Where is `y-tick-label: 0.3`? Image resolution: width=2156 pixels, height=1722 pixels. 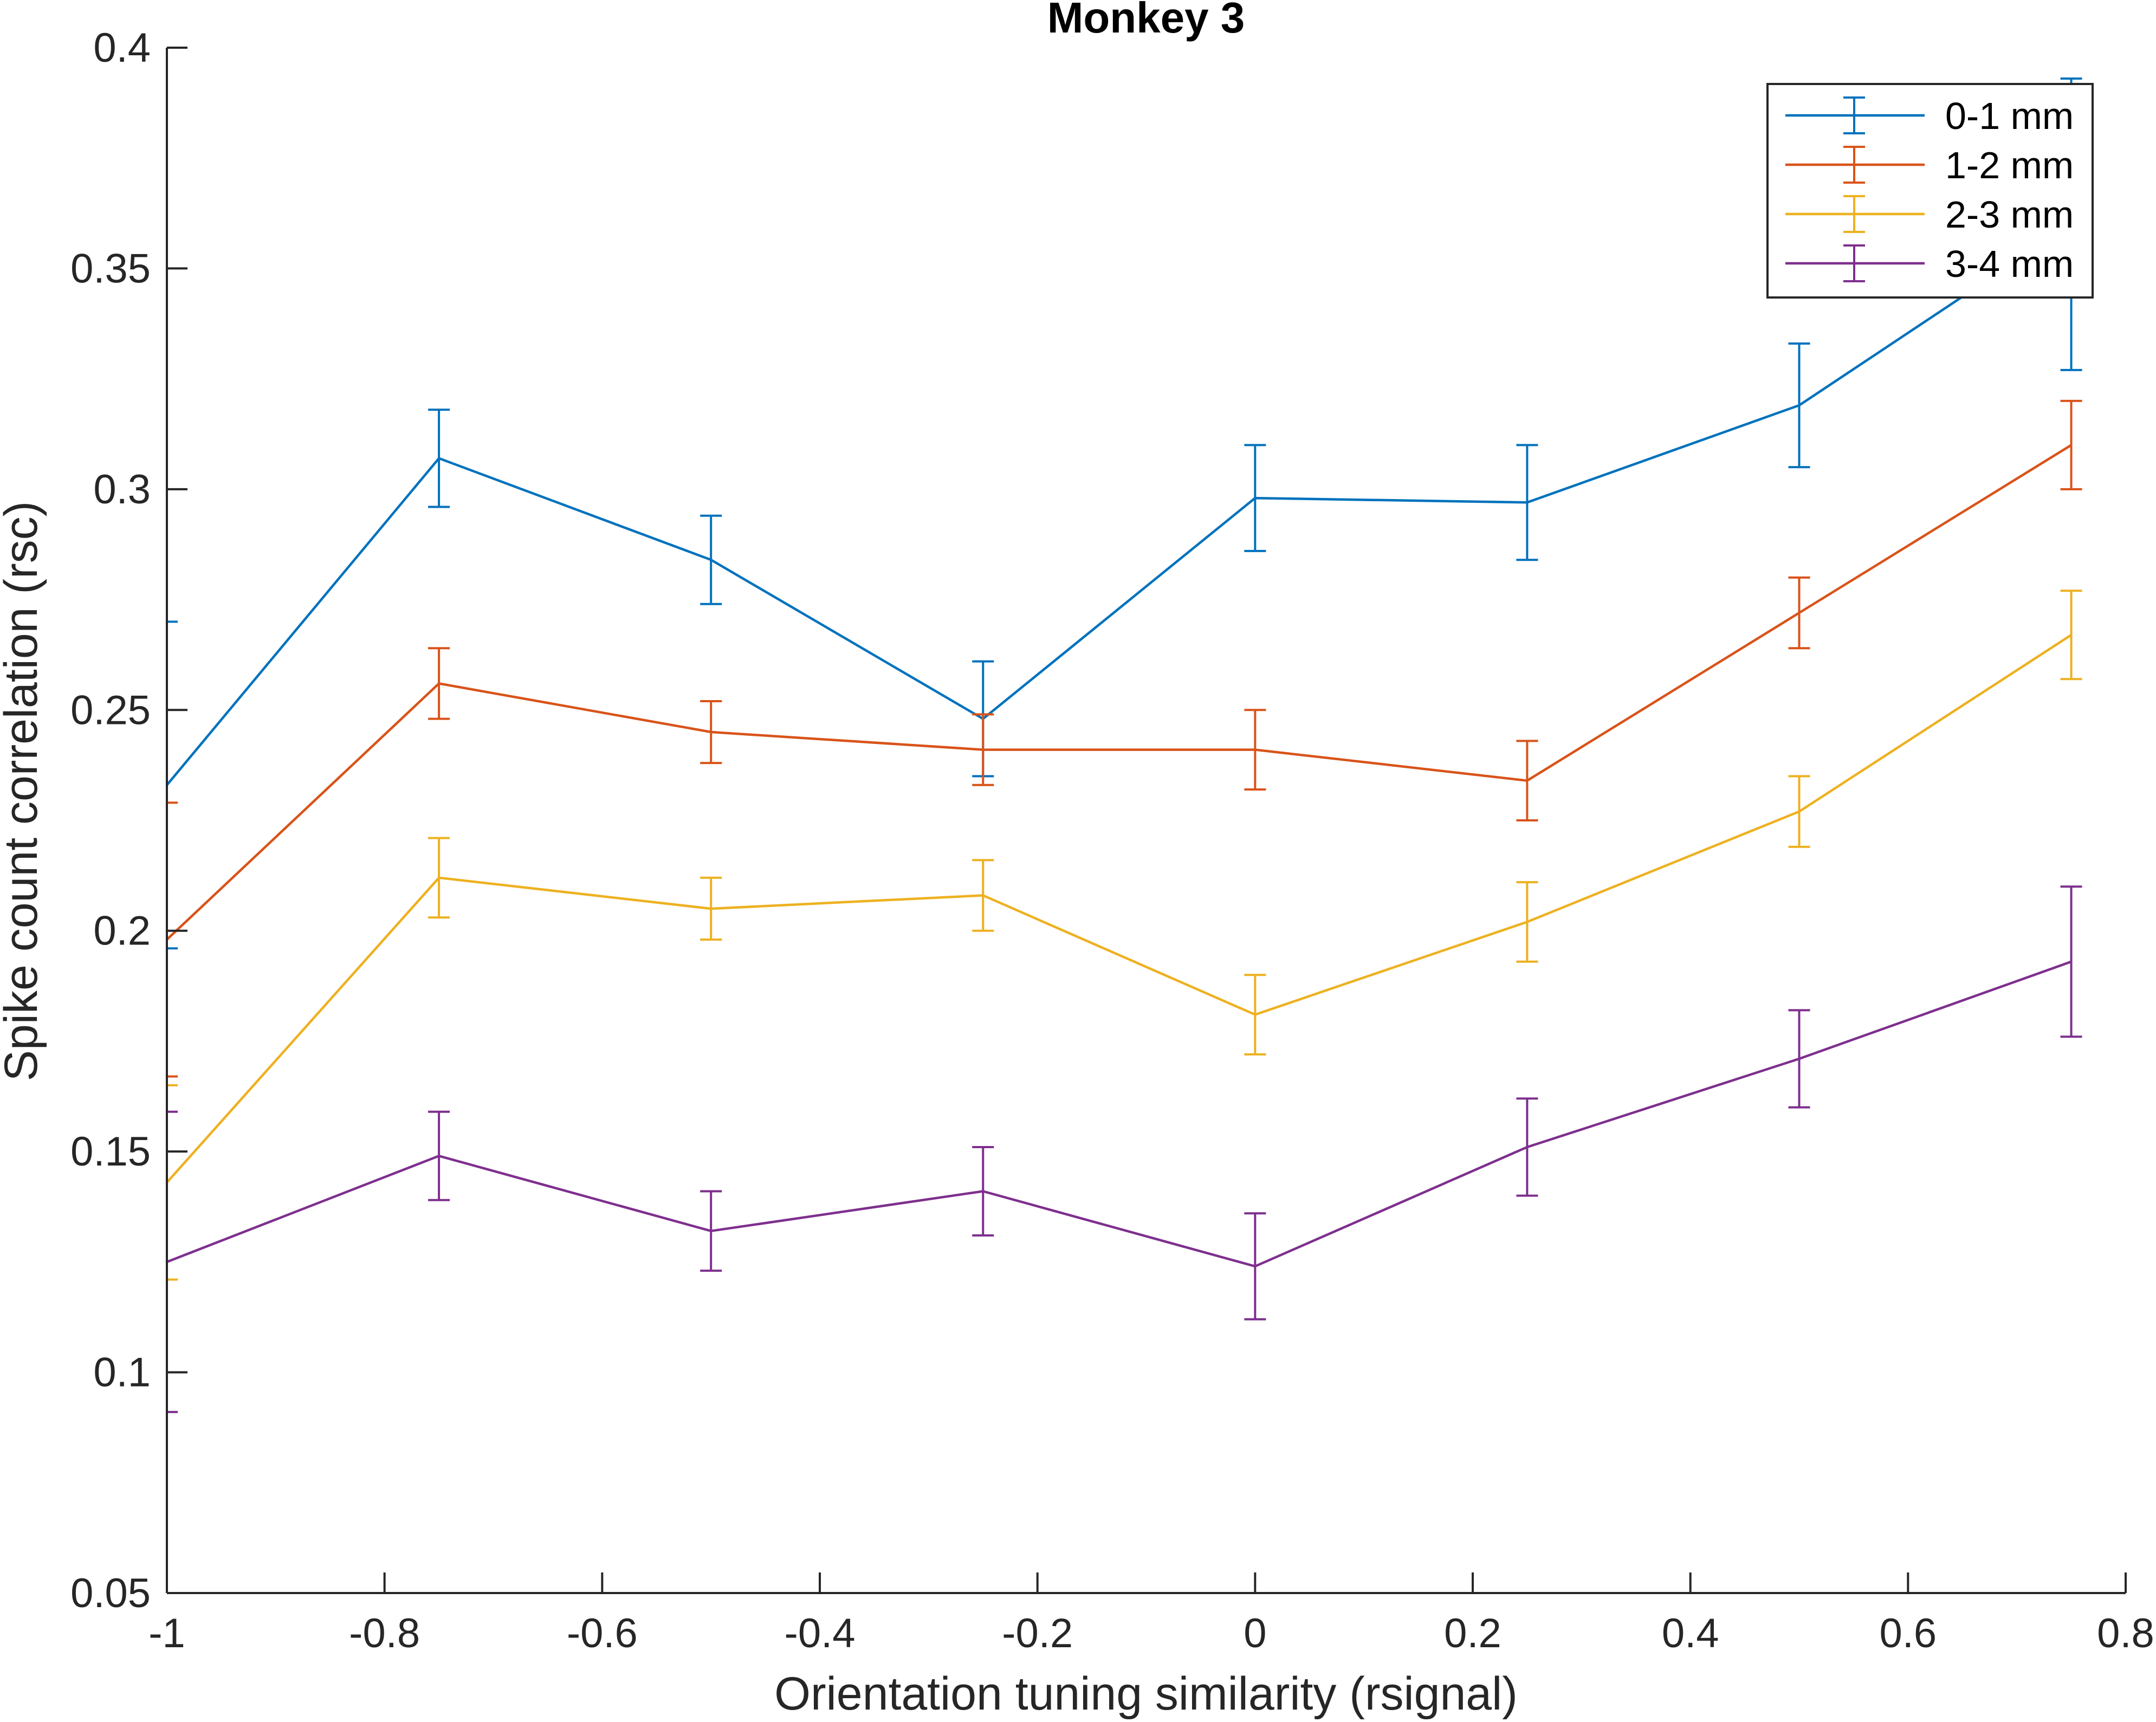
y-tick-label: 0.3 is located at coordinates (122, 490).